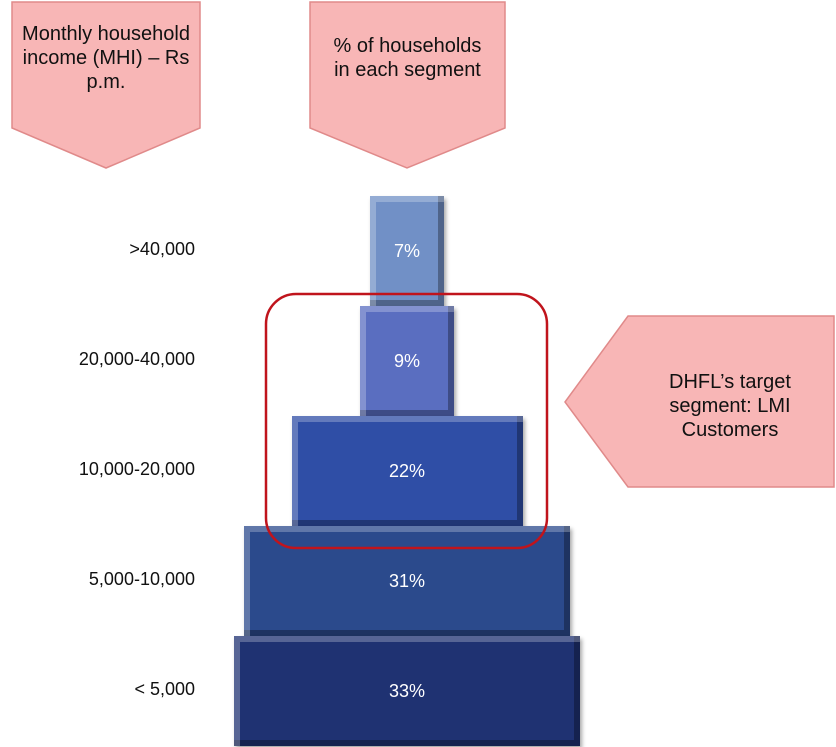  What do you see at coordinates (136, 359) in the screenshot?
I see `category-label: 20,000-40,000` at bounding box center [136, 359].